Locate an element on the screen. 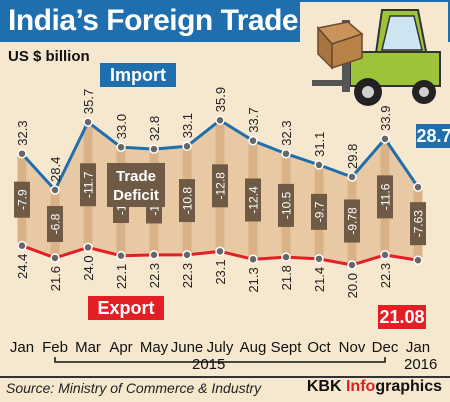 The image size is (450, 402). month-tick-label: May is located at coordinates (154, 347).